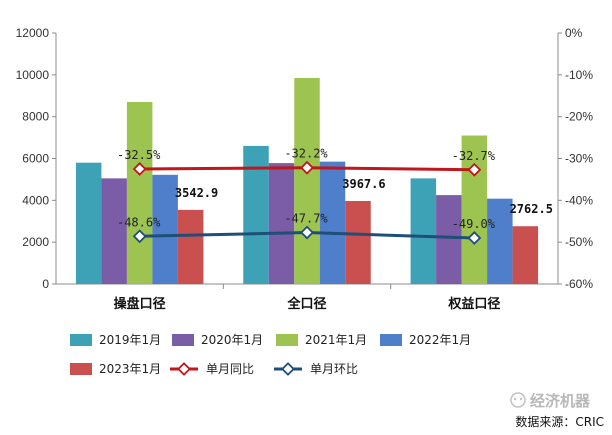 Image resolution: width=612 pixels, height=435 pixels. What do you see at coordinates (440, 340) in the screenshot?
I see `legend-label: 2022年1月` at bounding box center [440, 340].